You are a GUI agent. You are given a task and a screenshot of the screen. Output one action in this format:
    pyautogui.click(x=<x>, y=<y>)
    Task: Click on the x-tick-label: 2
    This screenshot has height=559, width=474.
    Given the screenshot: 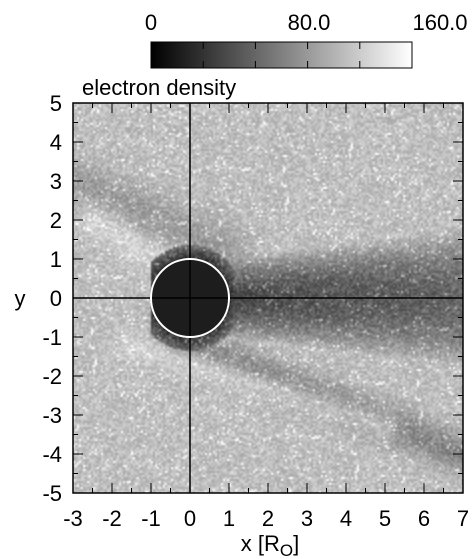 What is the action you would take?
    pyautogui.click(x=268, y=518)
    